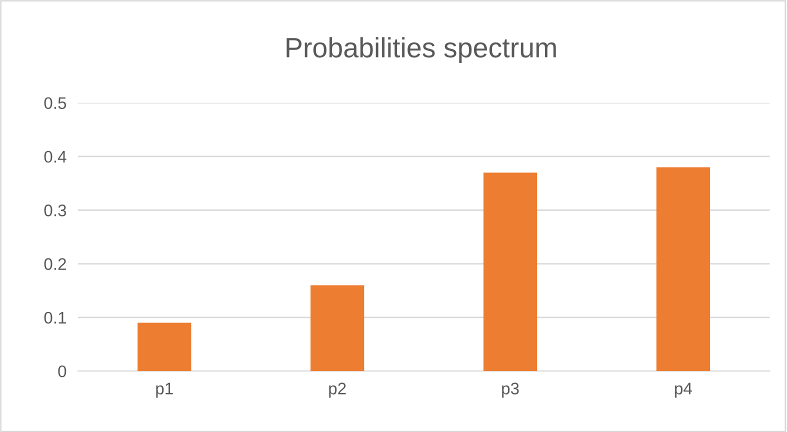 The width and height of the screenshot is (787, 432). I want to click on chart-title: Probabilities spectrum, so click(421, 50).